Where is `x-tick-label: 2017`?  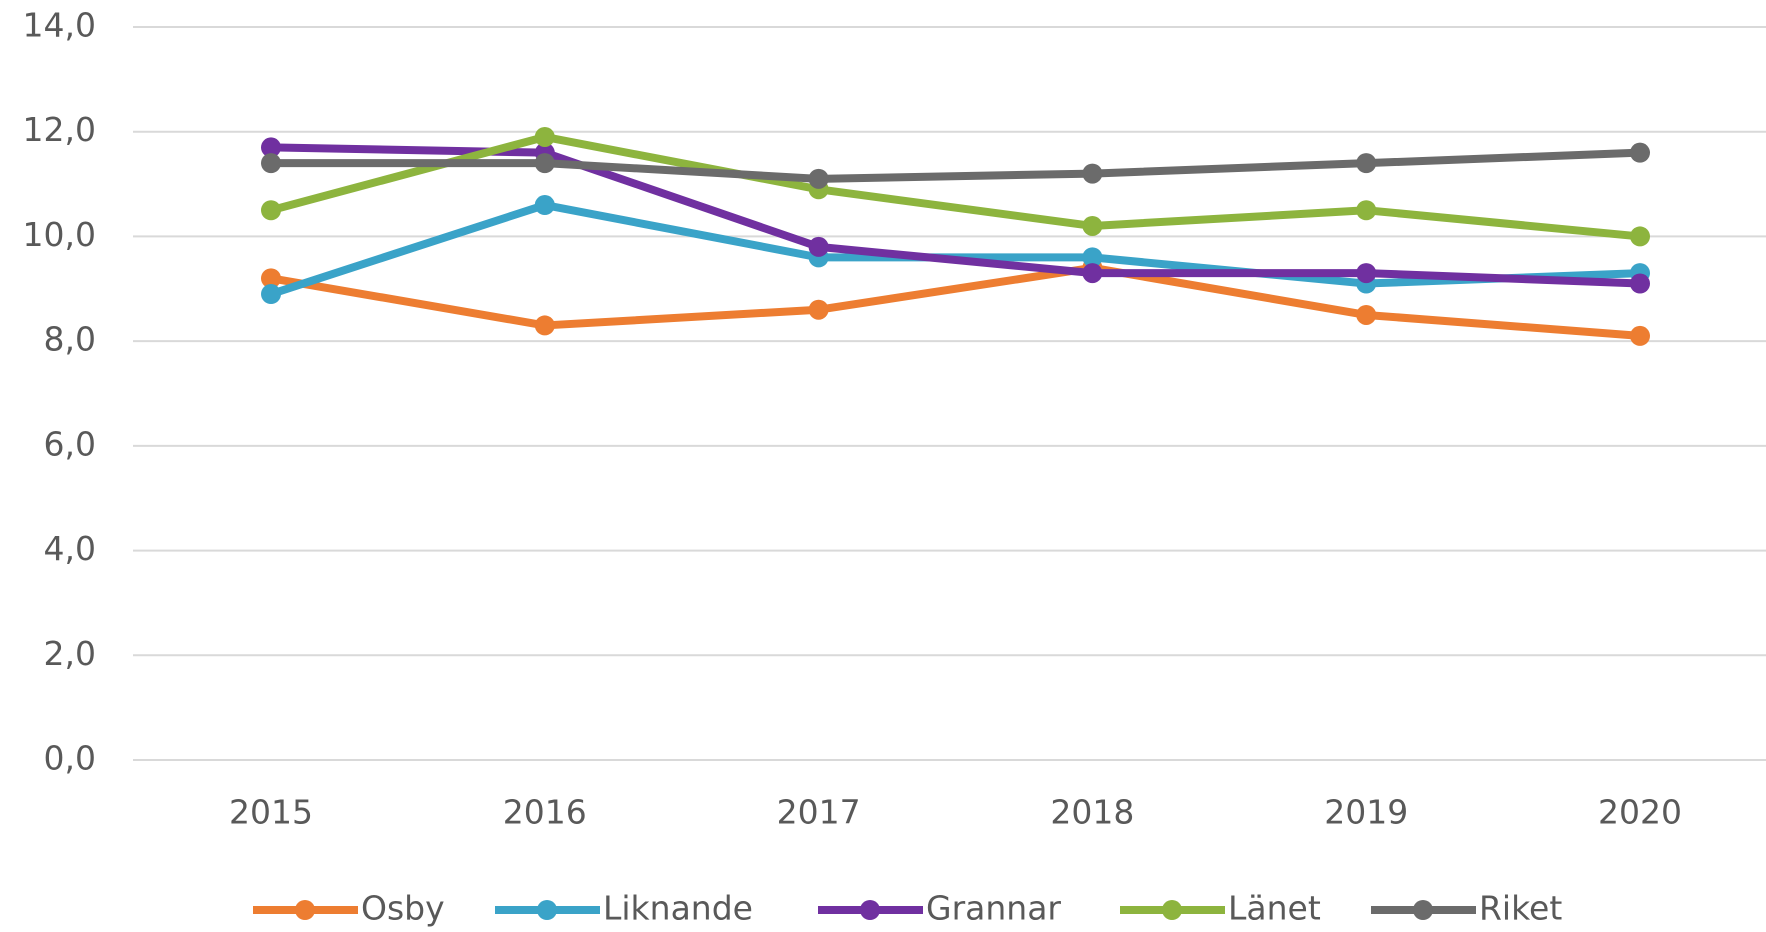
x-tick-label: 2017 is located at coordinates (819, 812).